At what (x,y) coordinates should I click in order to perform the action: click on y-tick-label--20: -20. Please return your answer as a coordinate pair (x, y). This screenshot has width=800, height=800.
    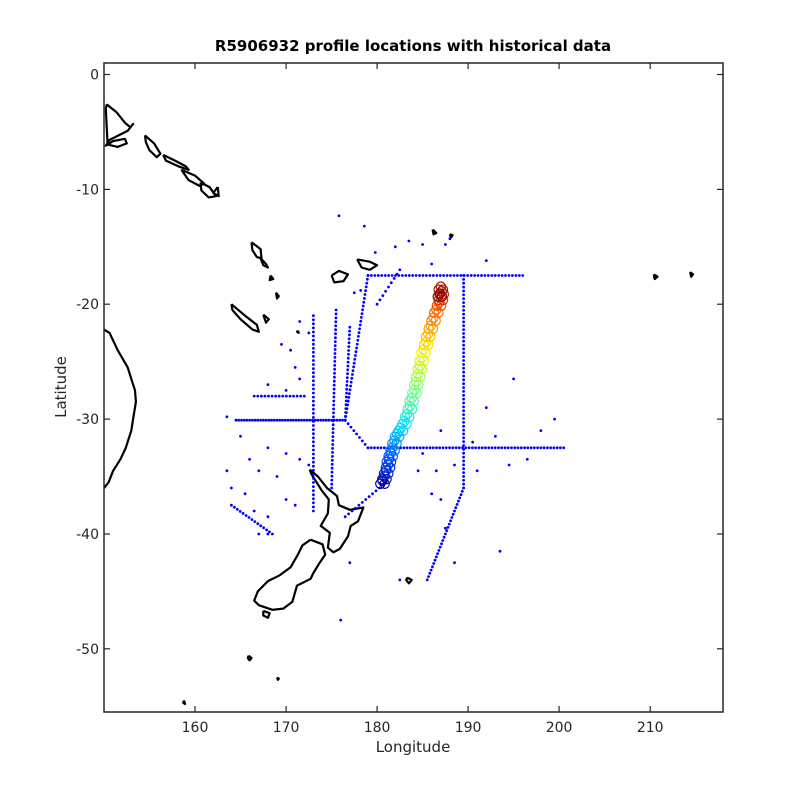
    Looking at the image, I should click on (87, 305).